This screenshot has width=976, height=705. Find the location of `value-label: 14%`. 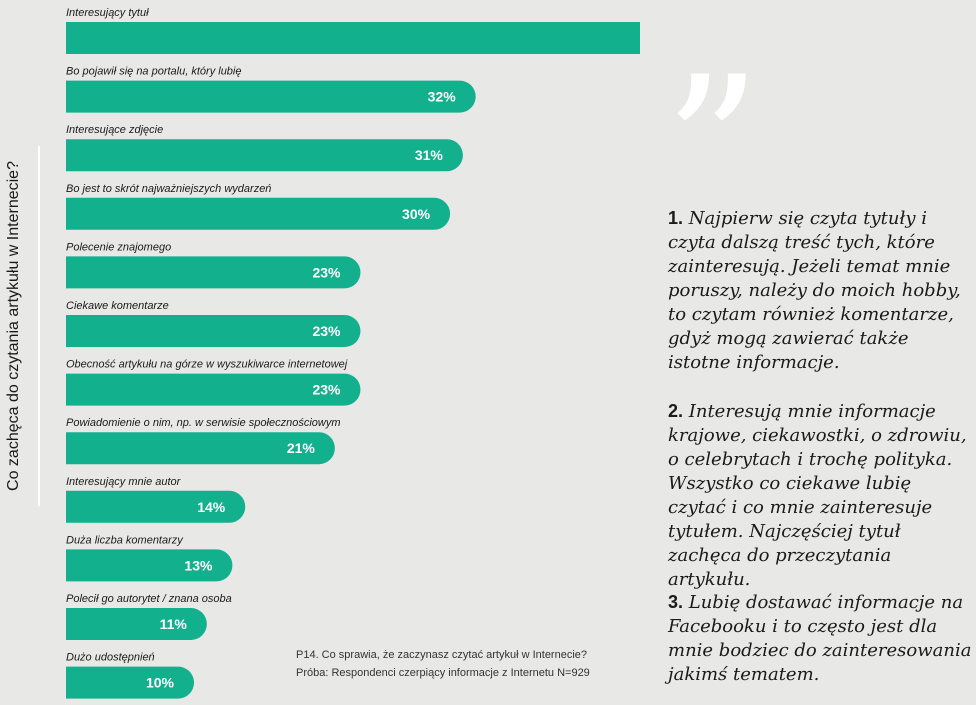

value-label: 14% is located at coordinates (211, 507).